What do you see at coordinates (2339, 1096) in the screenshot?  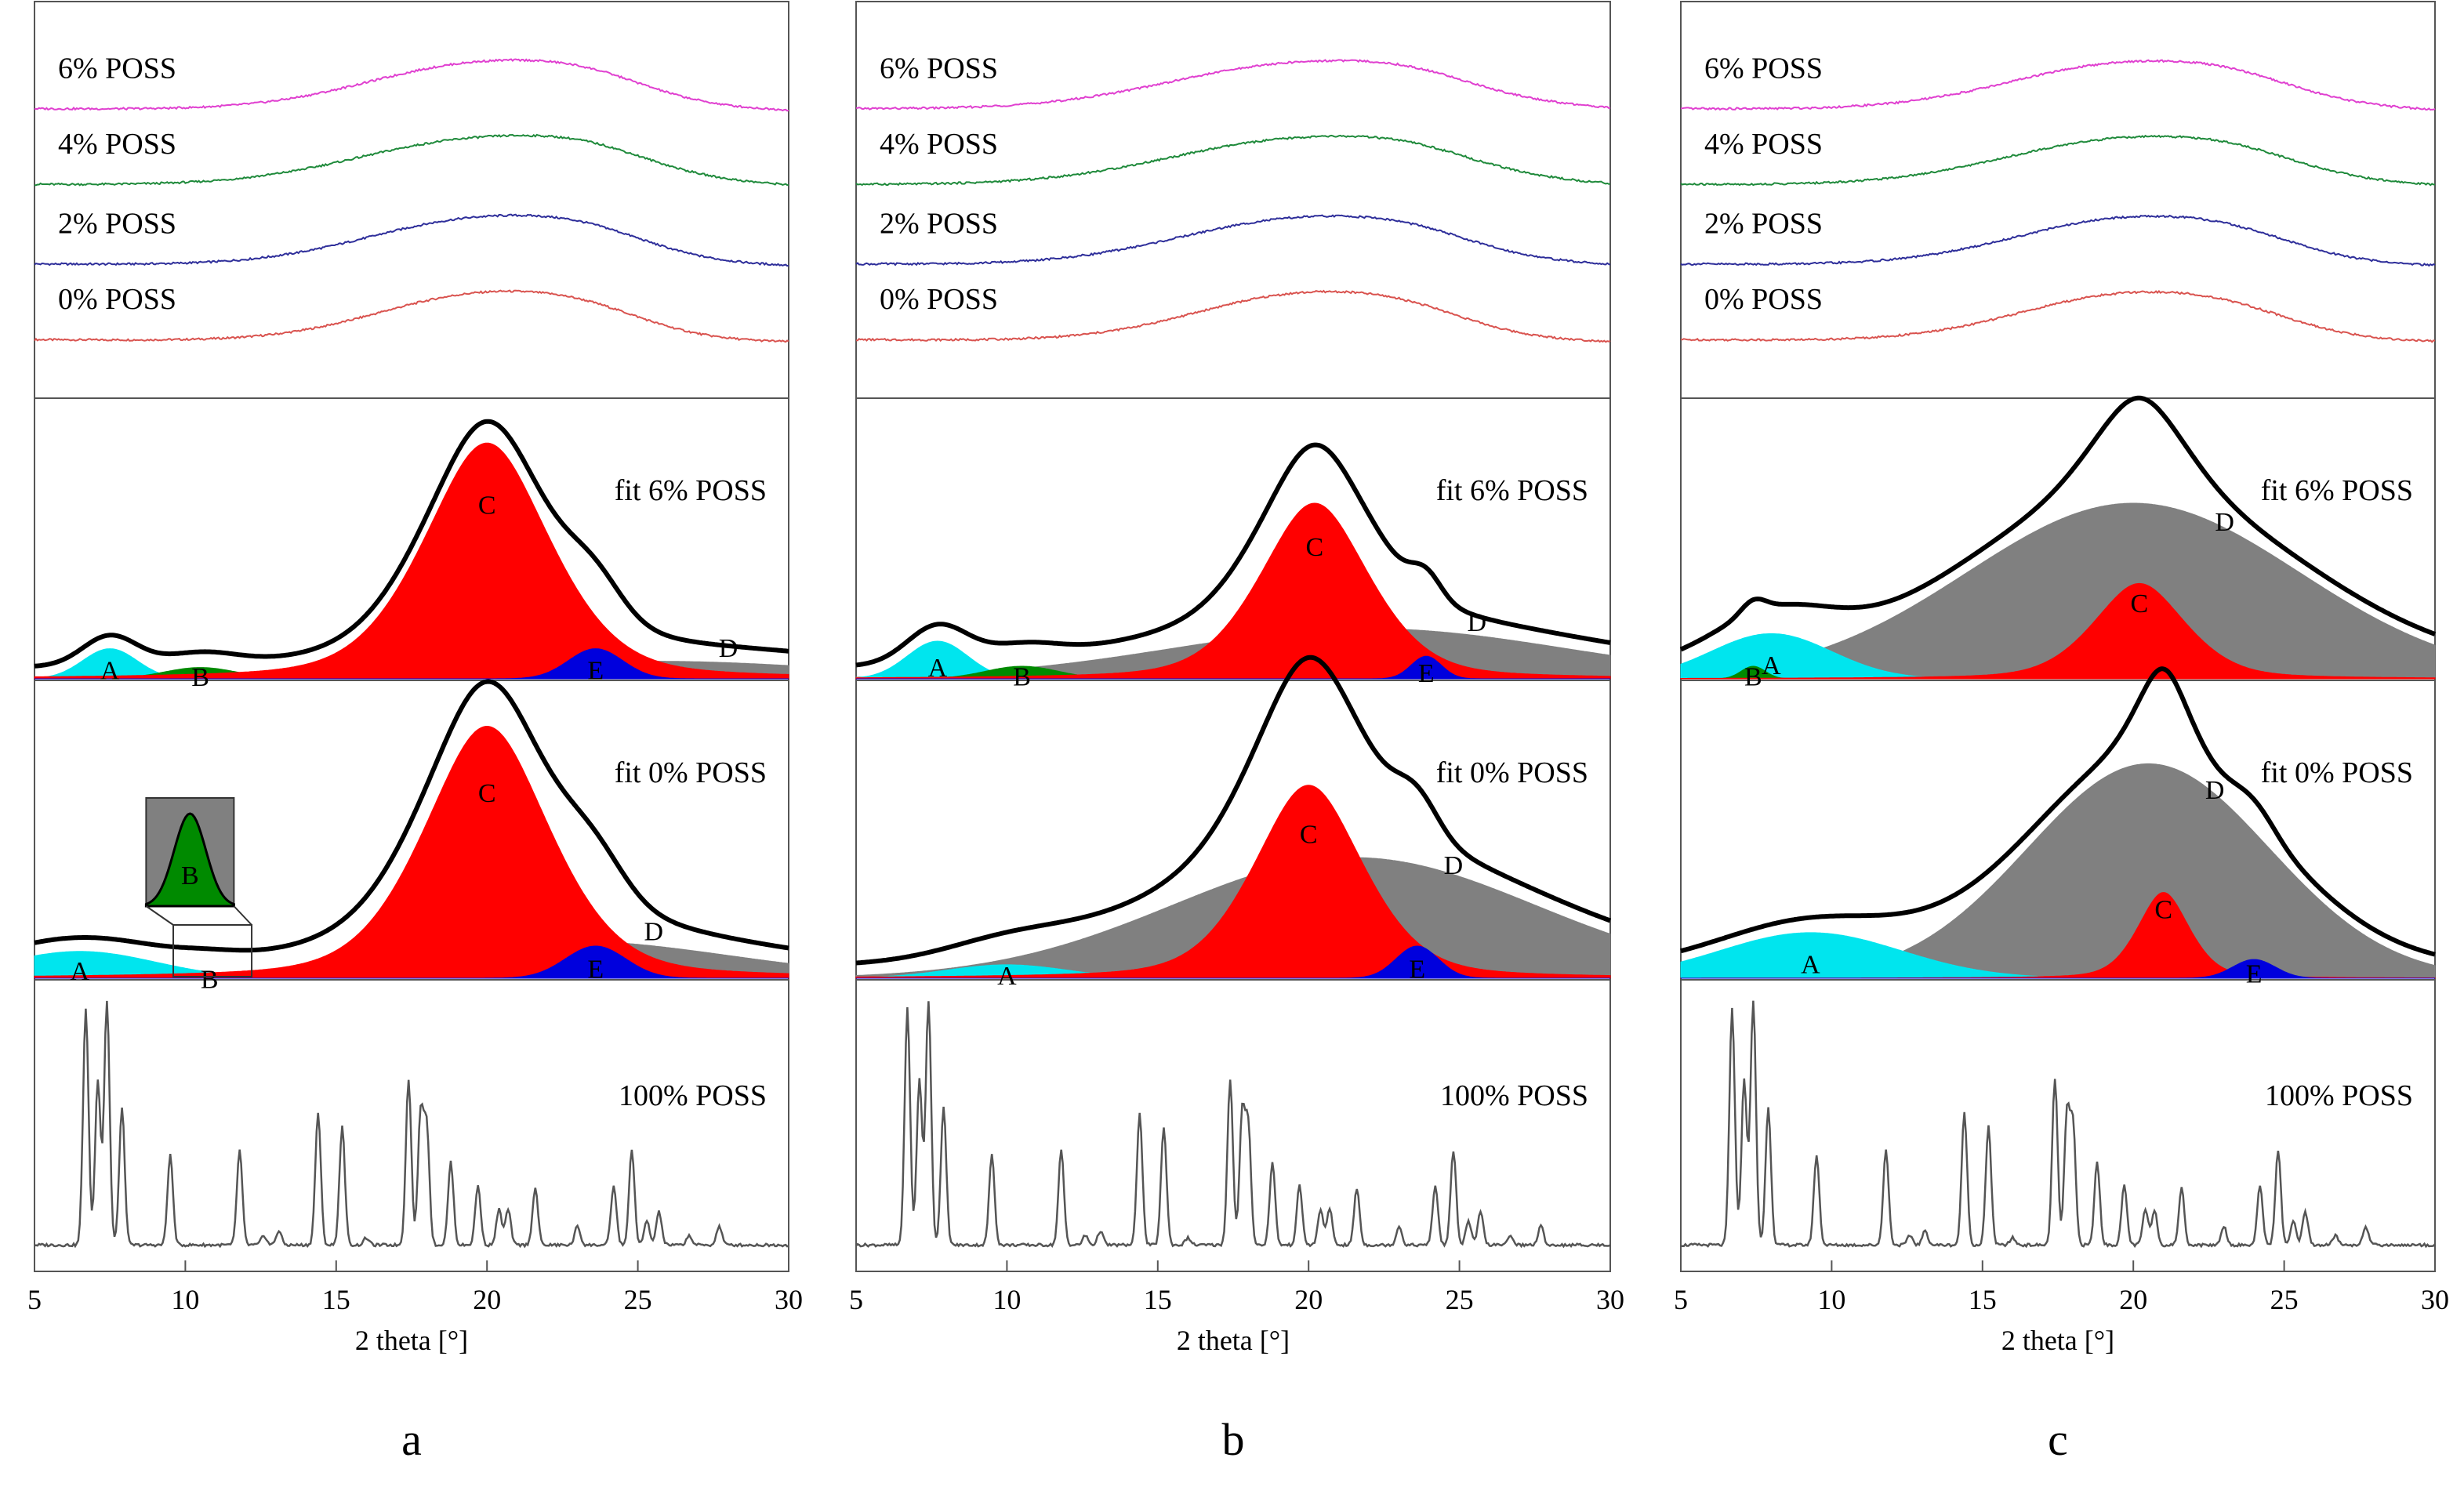 I see `poss100-label: 100% POSS` at bounding box center [2339, 1096].